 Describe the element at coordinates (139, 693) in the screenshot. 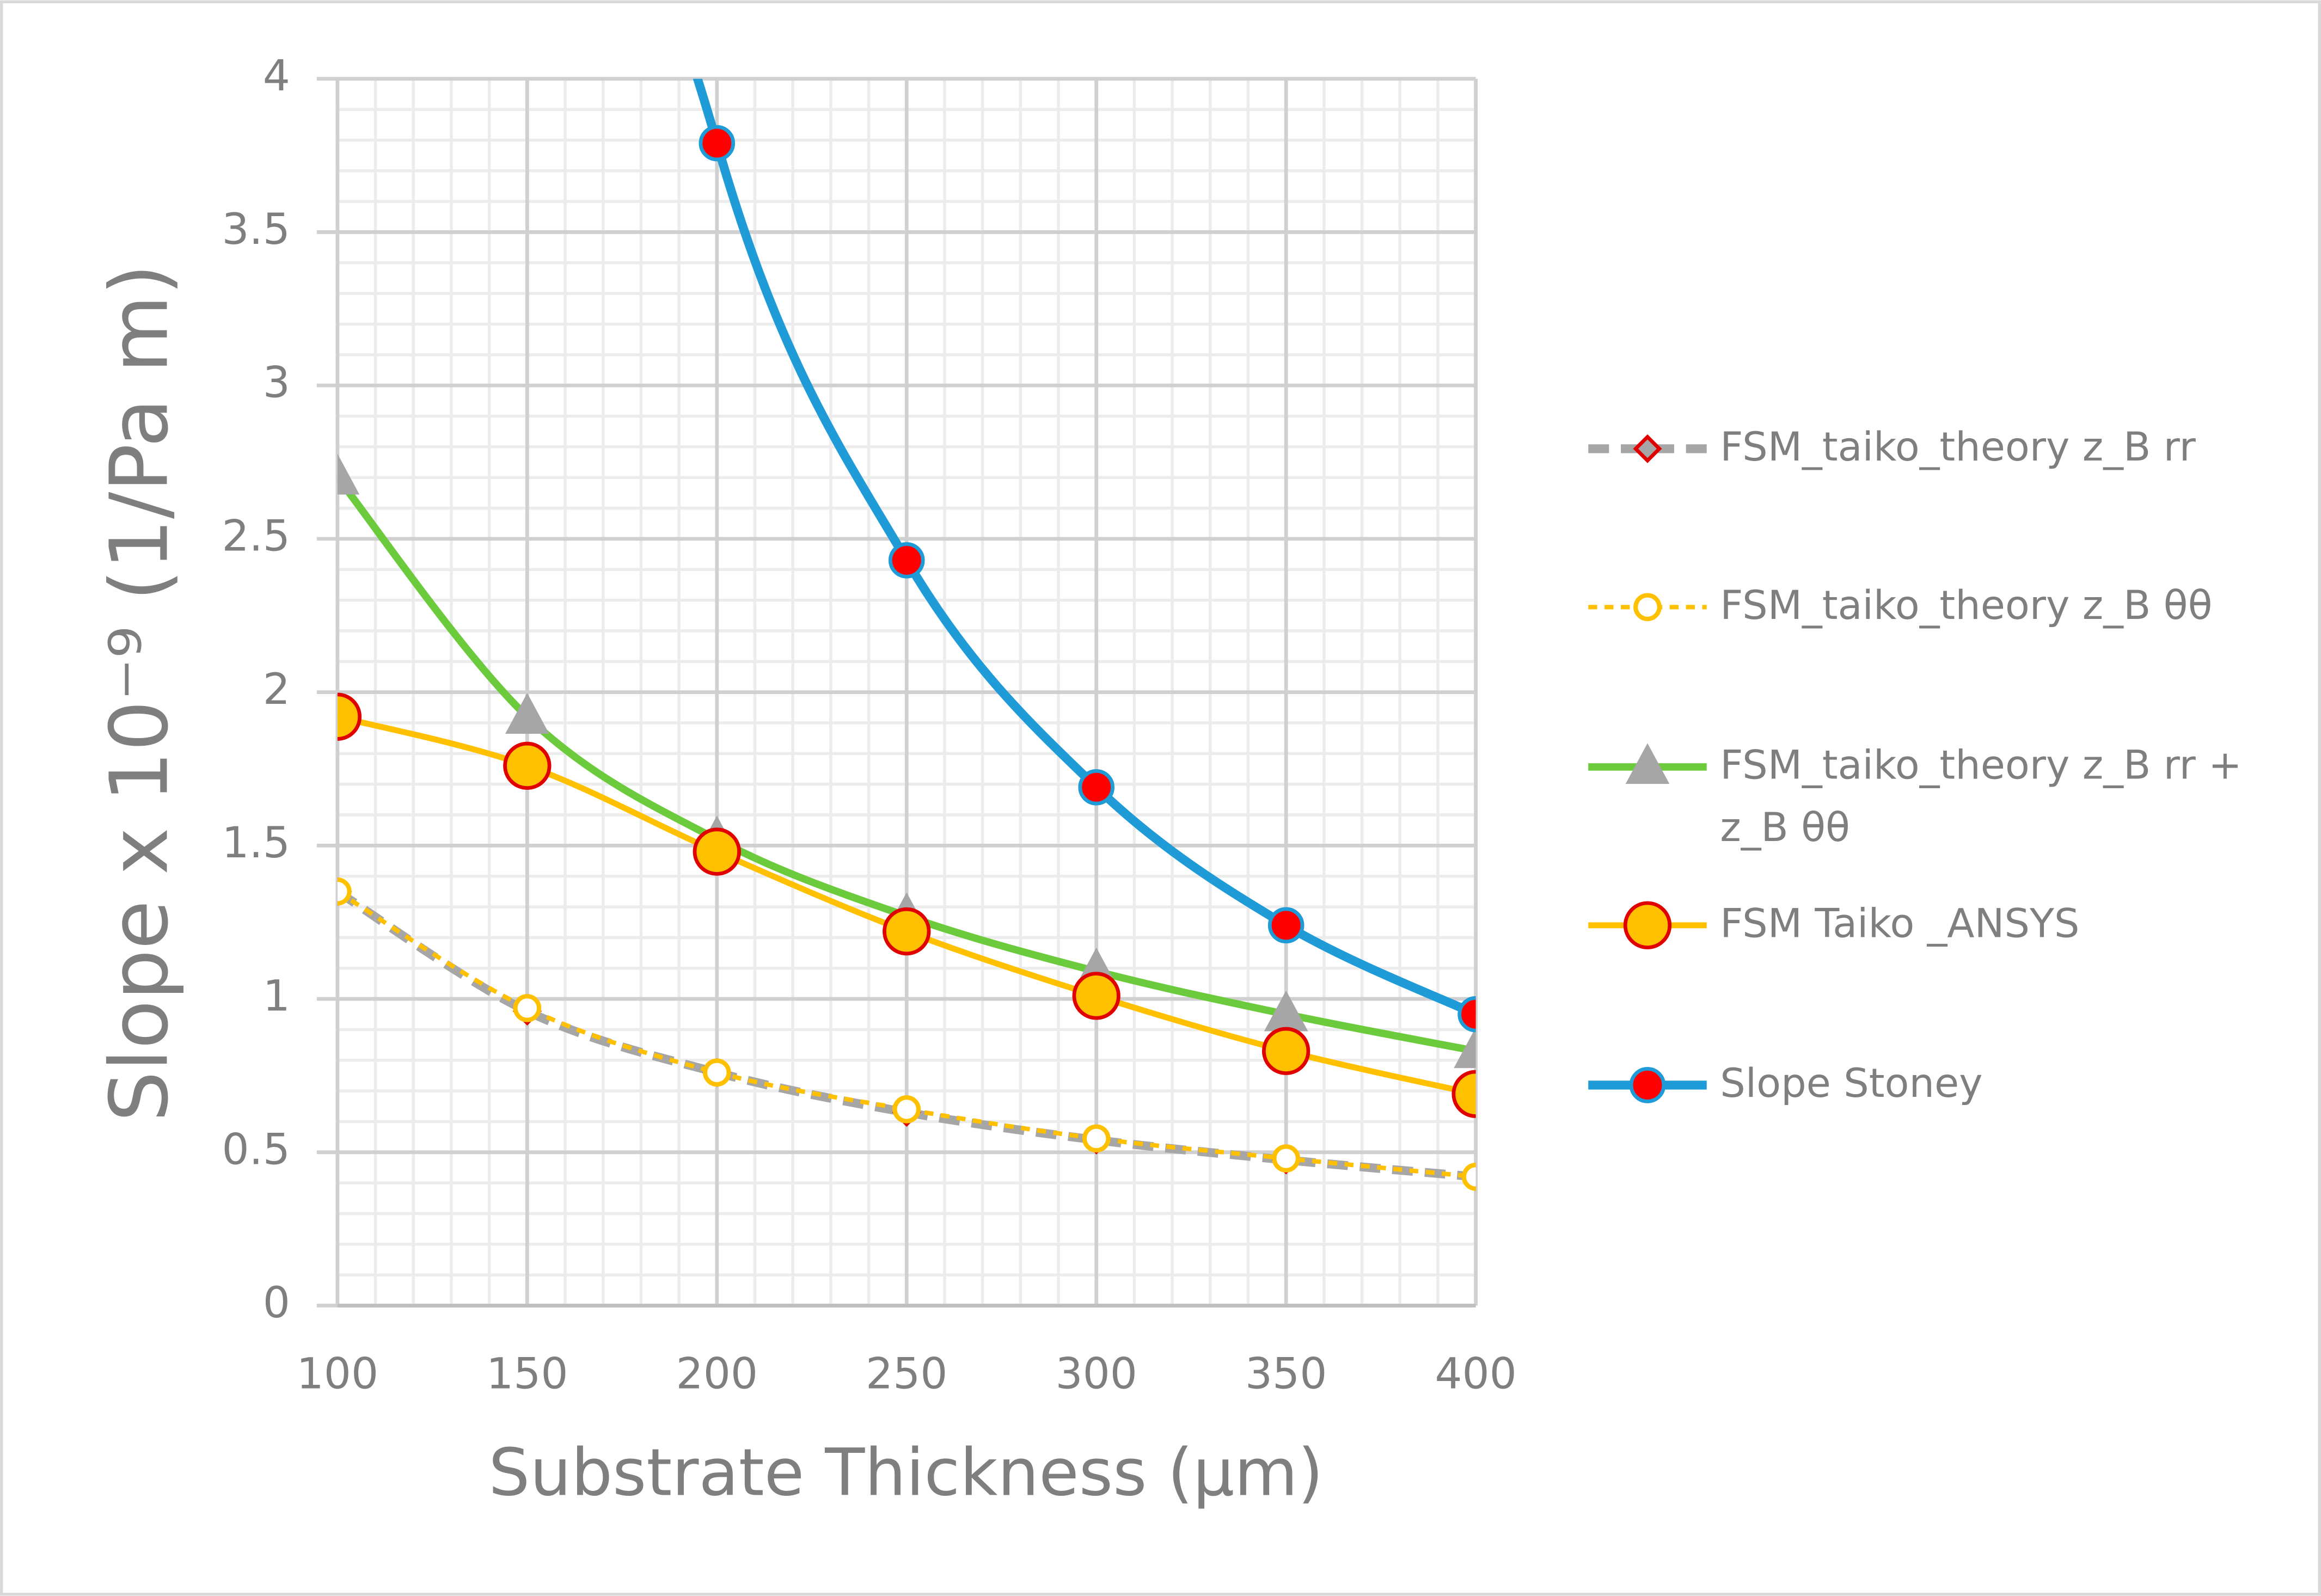

I see `y-axis-title: Slope x 10⁻⁹ (1/Pa m)` at that location.